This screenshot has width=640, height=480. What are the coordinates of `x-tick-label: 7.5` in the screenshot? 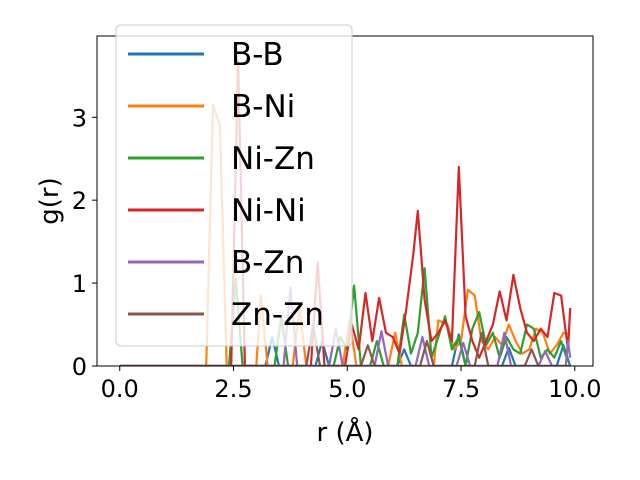 It's located at (461, 389).